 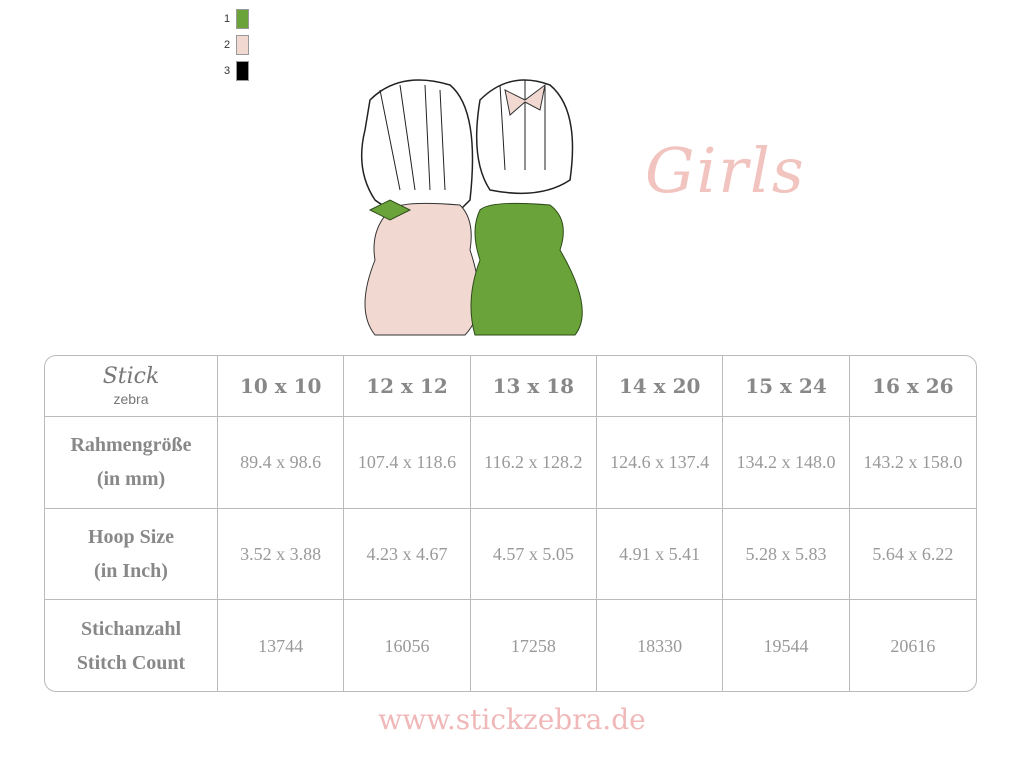 I want to click on swatch-number: 3, so click(x=227, y=71).